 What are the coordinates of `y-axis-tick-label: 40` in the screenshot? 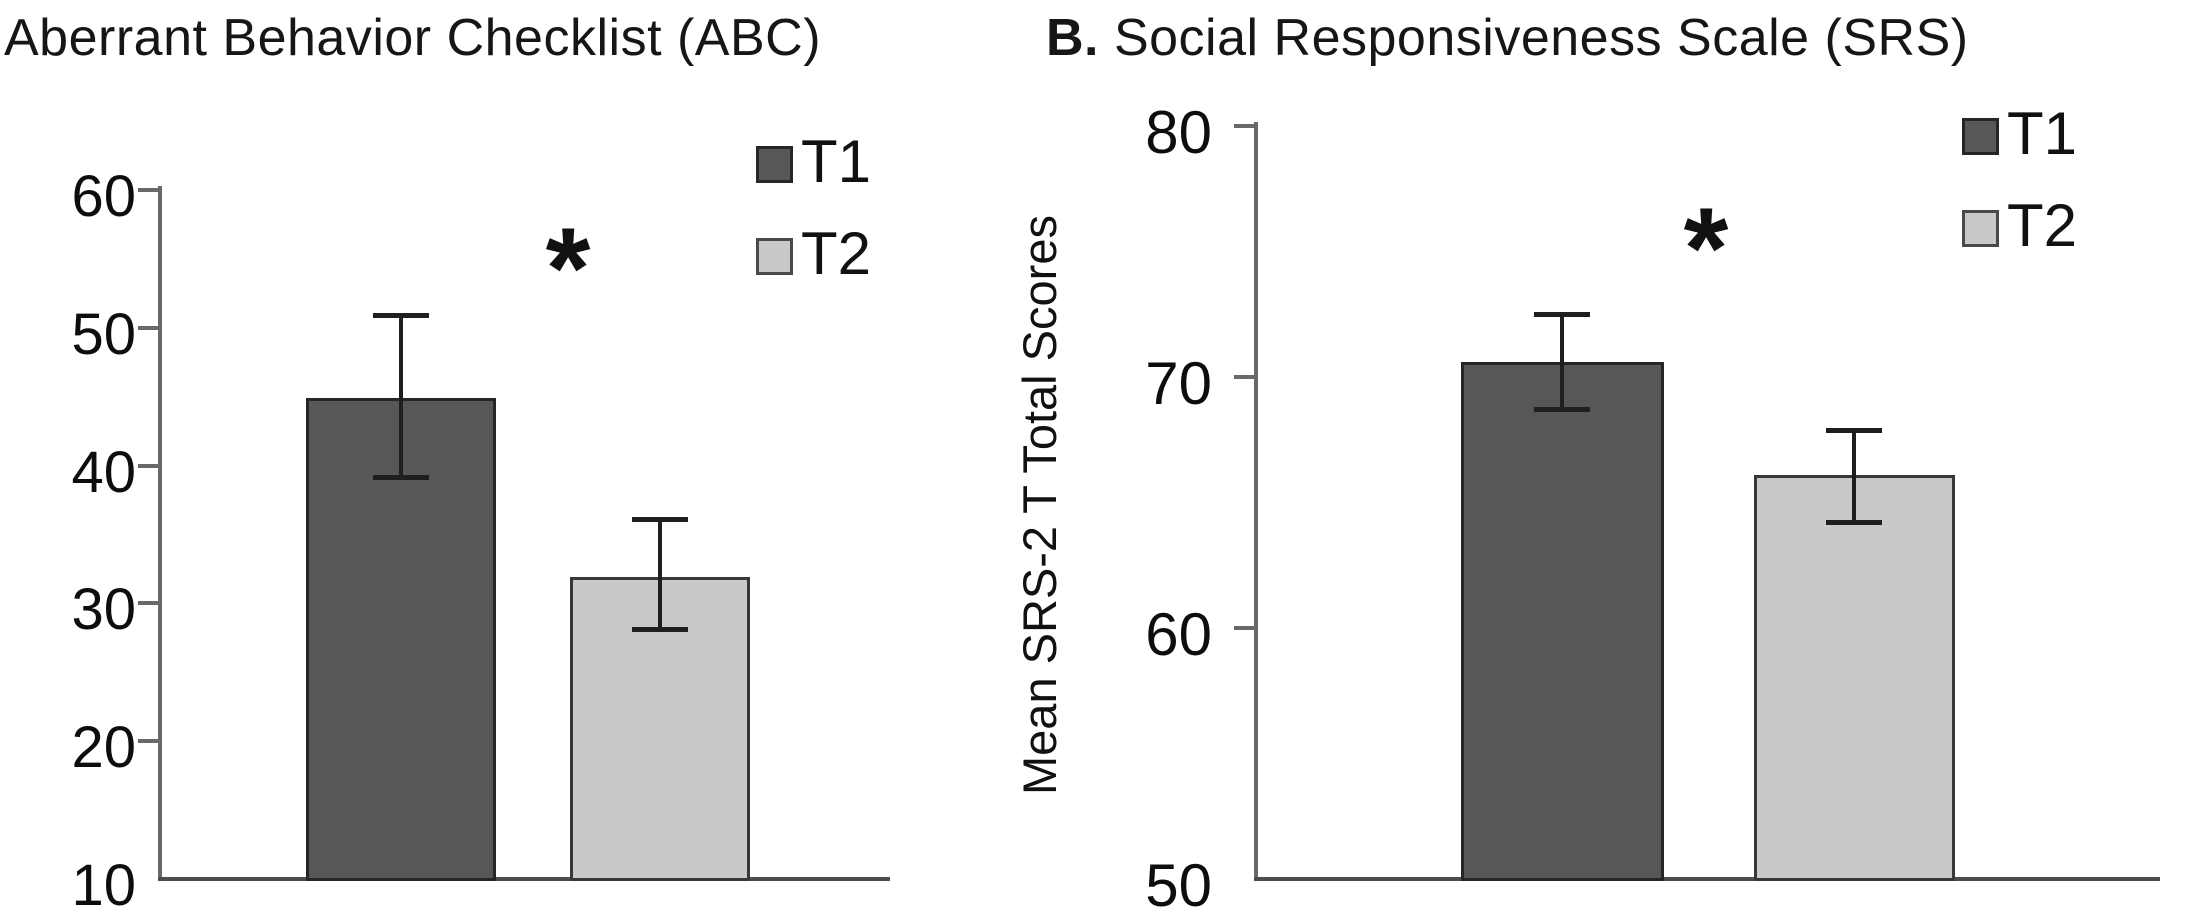 It's located at (103, 472).